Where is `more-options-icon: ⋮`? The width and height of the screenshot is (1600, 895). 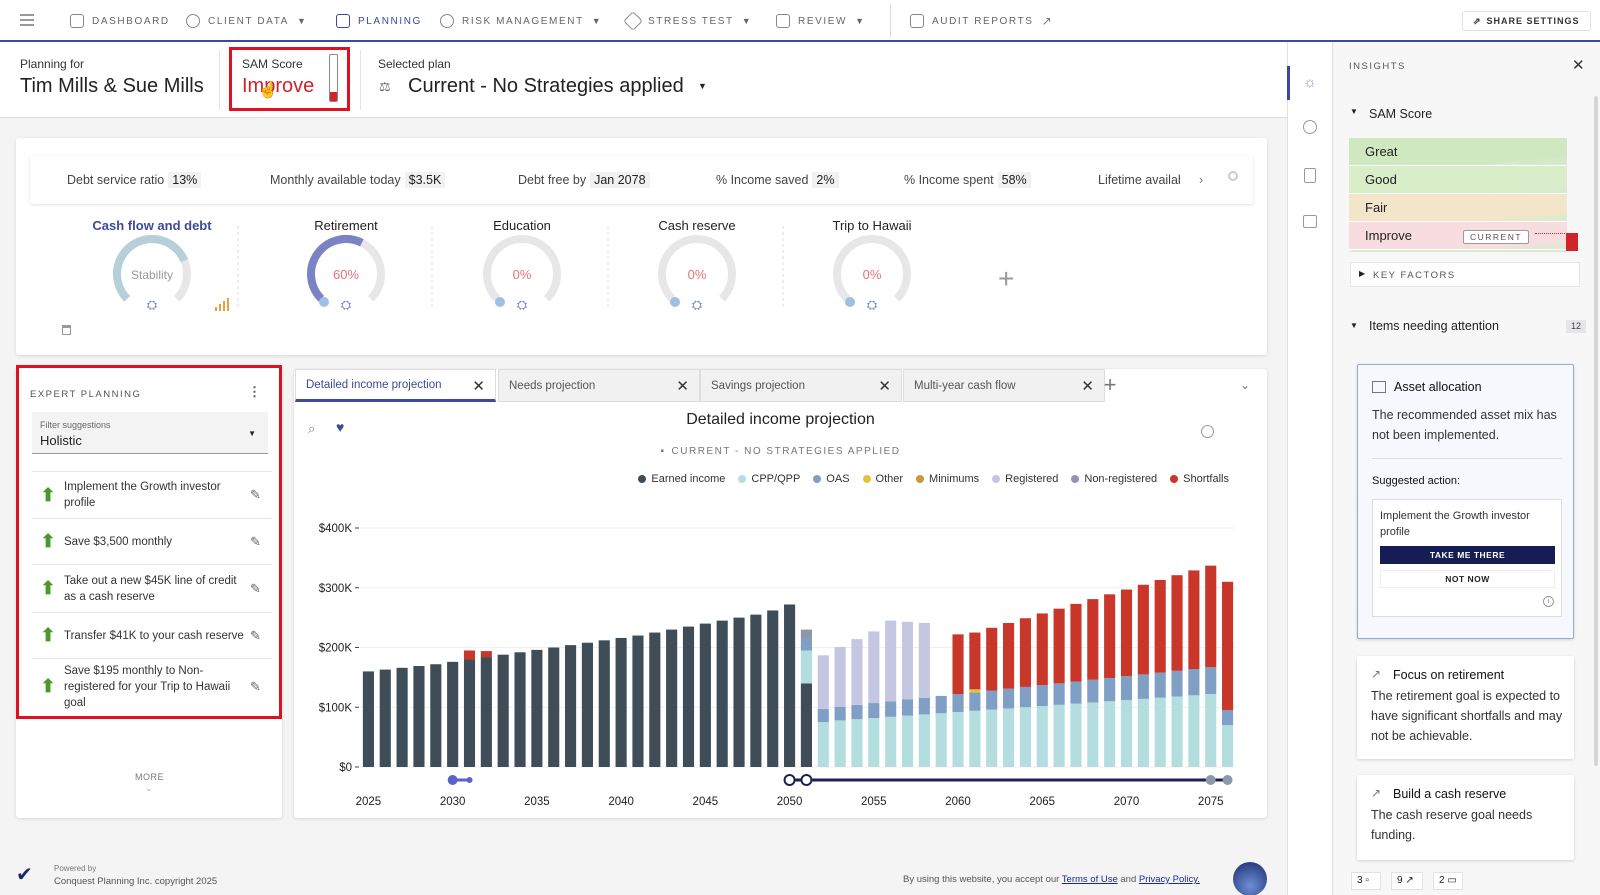
more-options-icon: ⋮ is located at coordinates (254, 391).